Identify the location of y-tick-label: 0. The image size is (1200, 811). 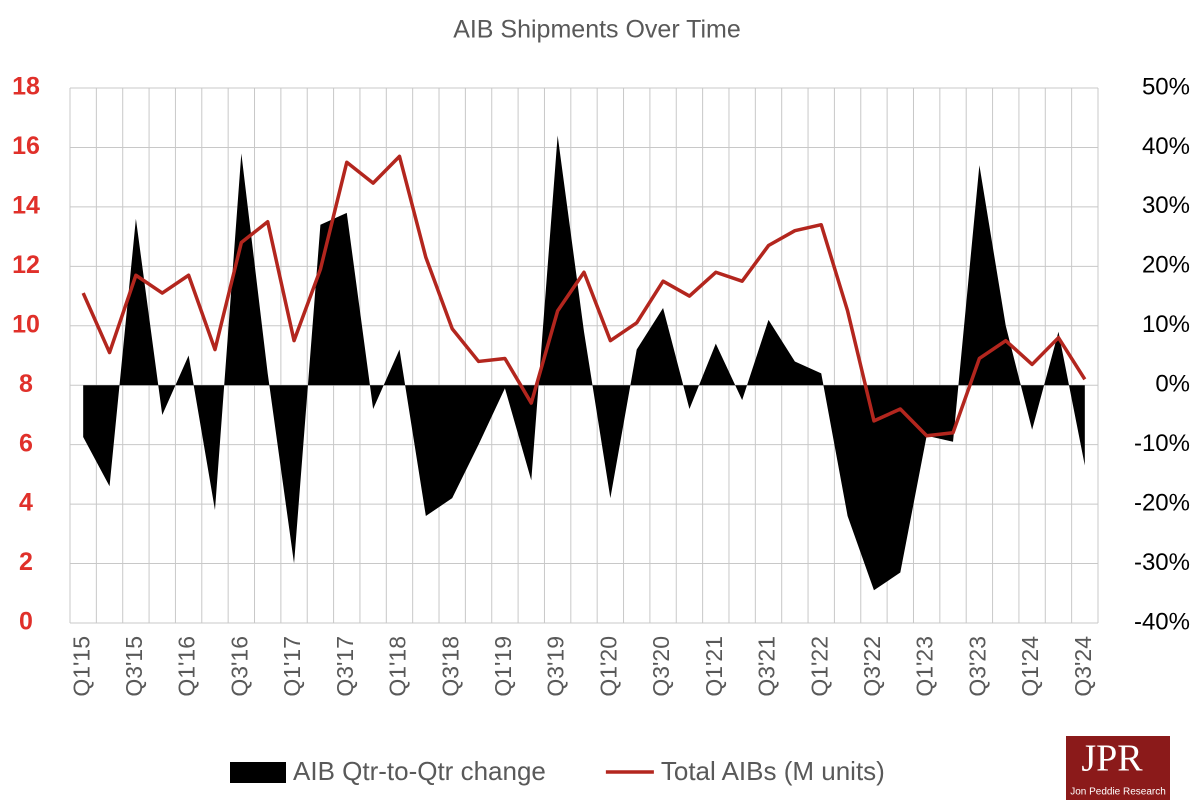
(26, 622).